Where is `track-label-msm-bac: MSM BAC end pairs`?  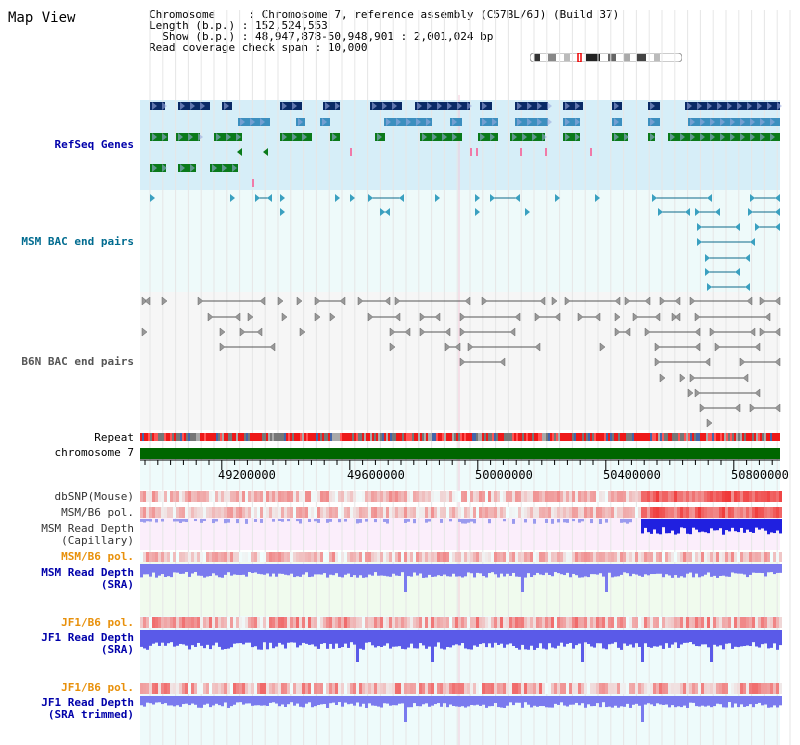 track-label-msm-bac: MSM BAC end pairs is located at coordinates (77, 241).